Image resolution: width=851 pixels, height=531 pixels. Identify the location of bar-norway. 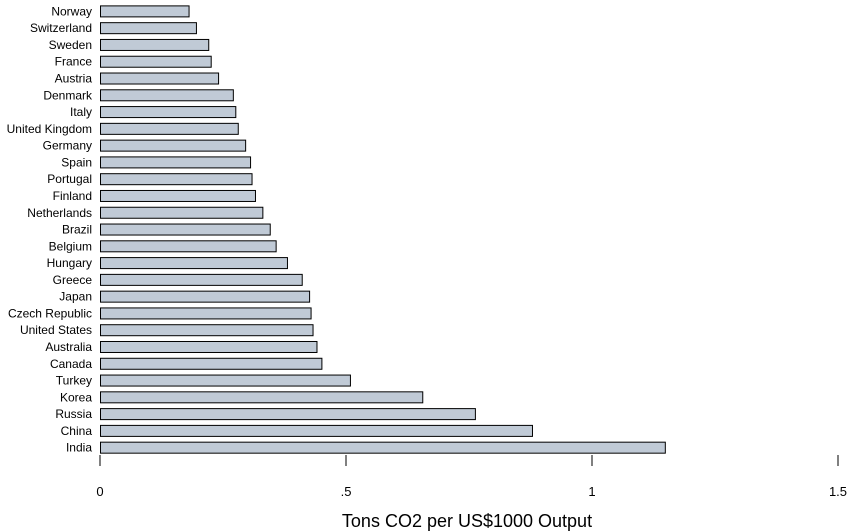
(145, 11).